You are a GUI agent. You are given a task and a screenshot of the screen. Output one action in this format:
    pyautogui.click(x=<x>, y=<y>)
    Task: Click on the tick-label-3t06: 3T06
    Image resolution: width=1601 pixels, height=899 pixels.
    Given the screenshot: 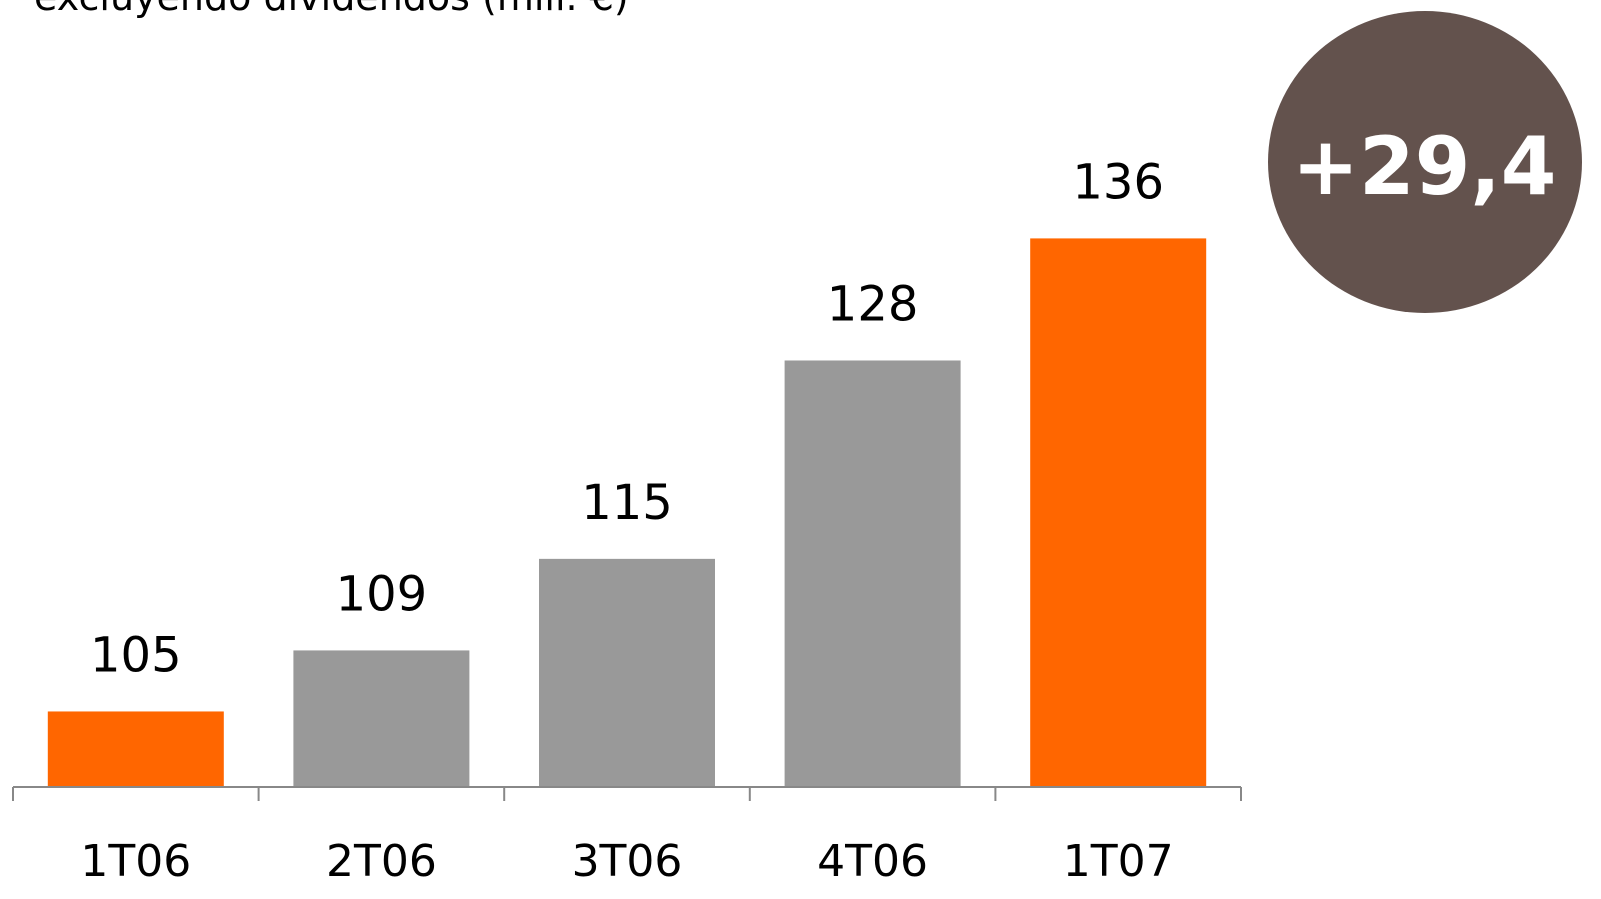 What is the action you would take?
    pyautogui.click(x=627, y=861)
    